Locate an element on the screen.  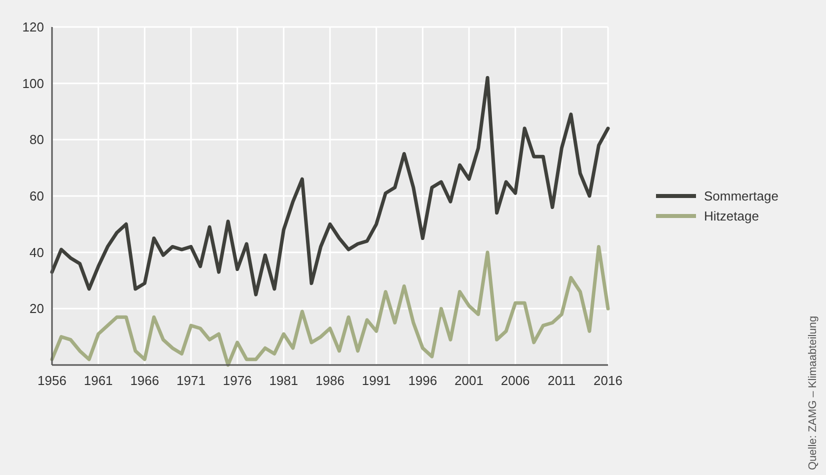
y-tick-label: 20 is located at coordinates (37, 308).